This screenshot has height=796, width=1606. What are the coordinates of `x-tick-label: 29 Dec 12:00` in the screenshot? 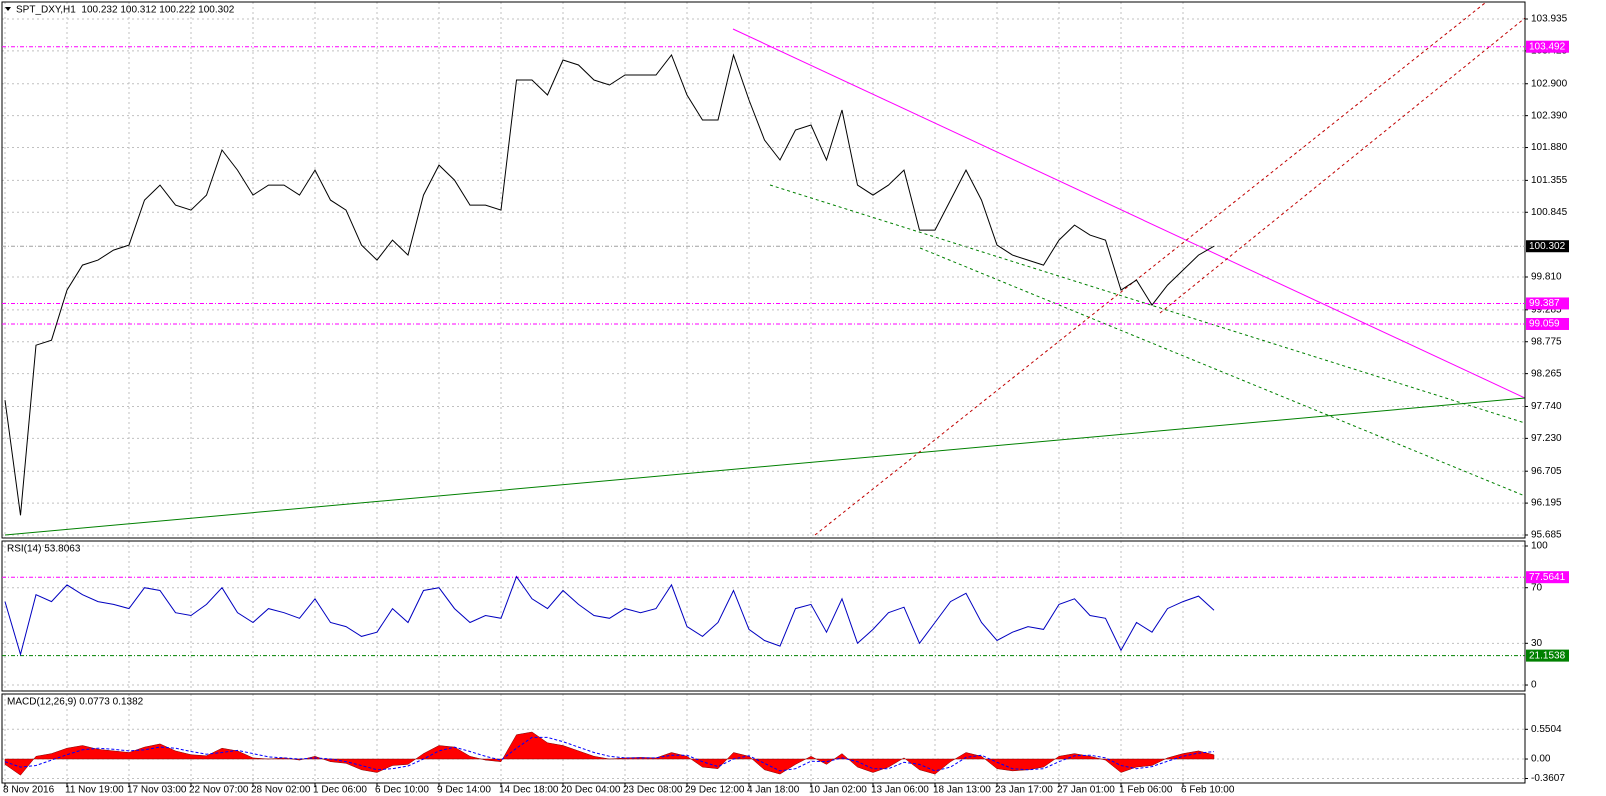 It's located at (715, 790).